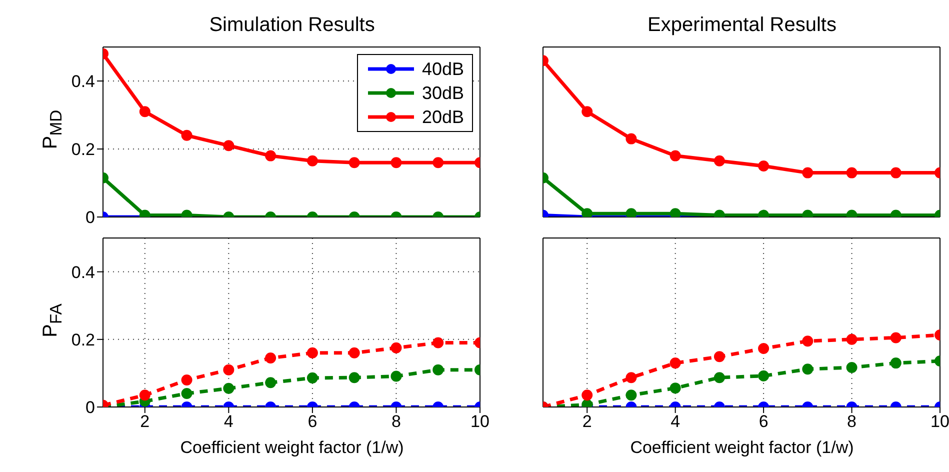 The width and height of the screenshot is (949, 472). Describe the element at coordinates (443, 117) in the screenshot. I see `legend-label: 20dB` at that location.